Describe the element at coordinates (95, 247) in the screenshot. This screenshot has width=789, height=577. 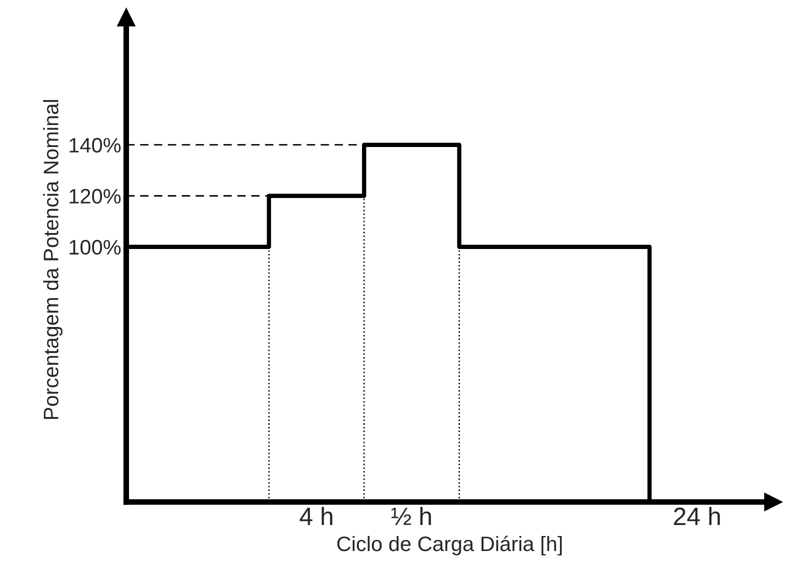
I see `y-tick-label: 100%` at that location.